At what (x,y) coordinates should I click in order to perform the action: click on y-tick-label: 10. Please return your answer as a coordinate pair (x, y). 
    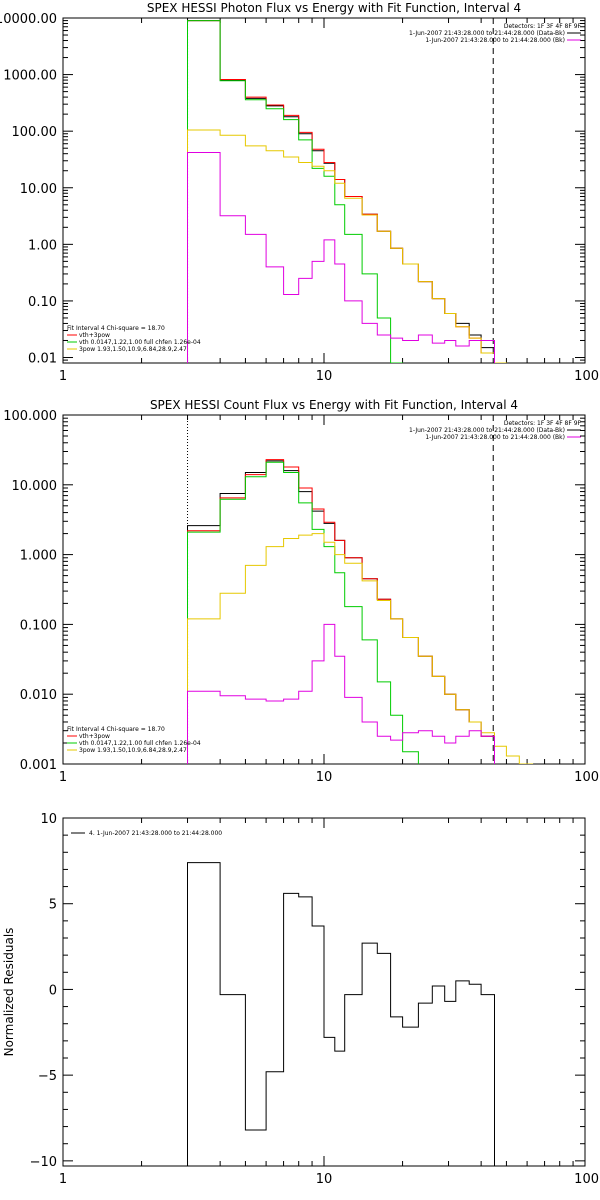
    Looking at the image, I should click on (48, 819).